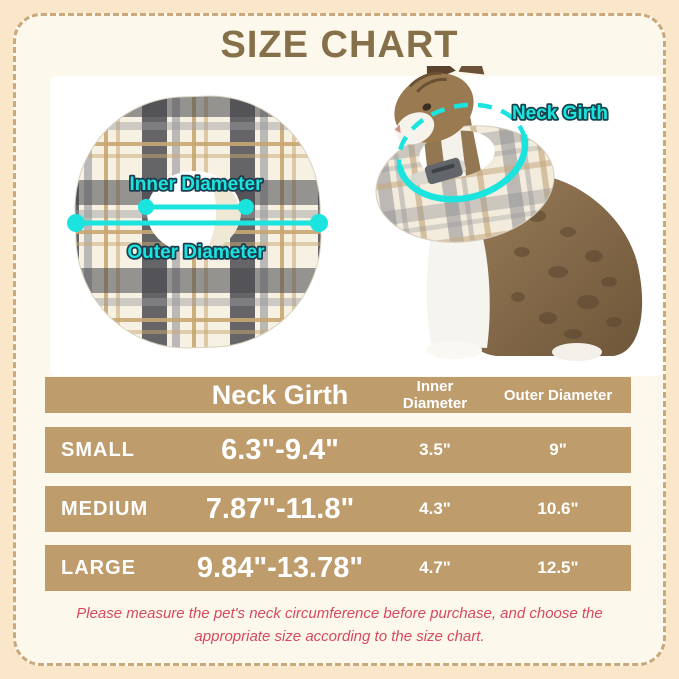  I want to click on neck-girth-value: 7.87"-11.8", so click(280, 508).